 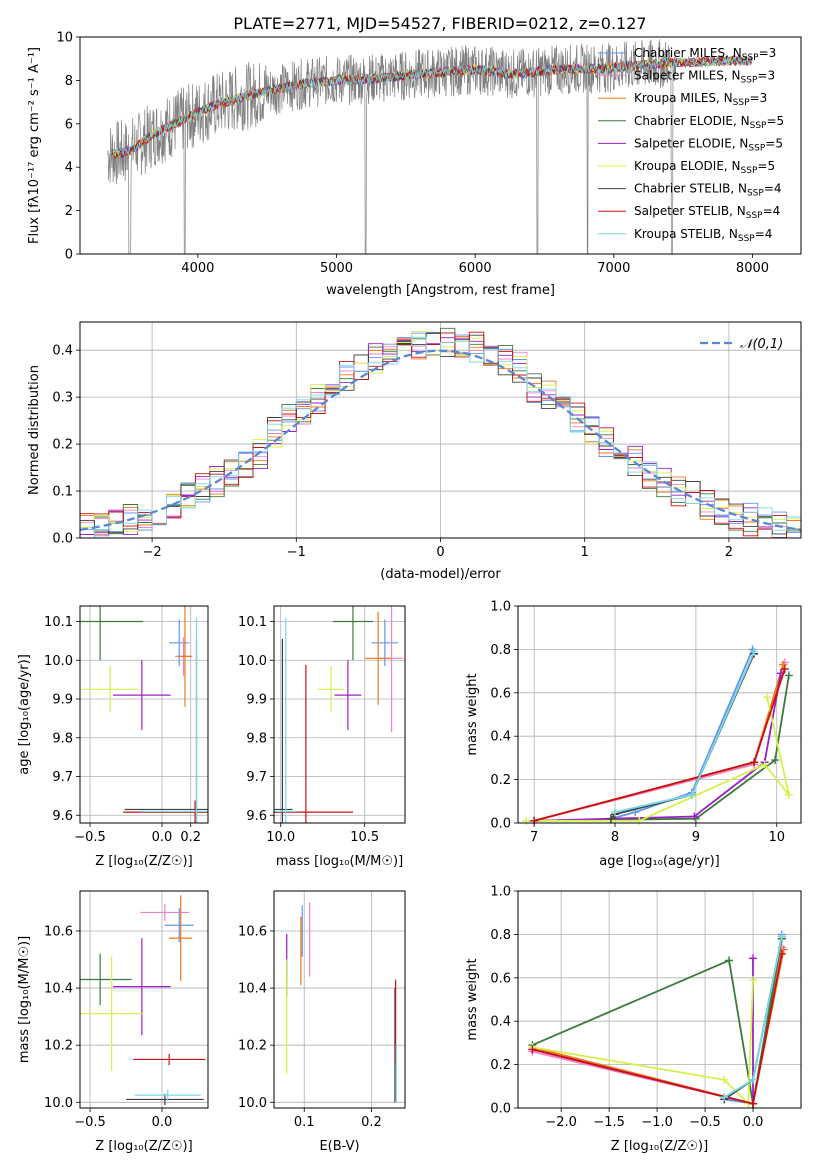 What do you see at coordinates (337, 716) in the screenshot?
I see `age_vs_mass-axes` at bounding box center [337, 716].